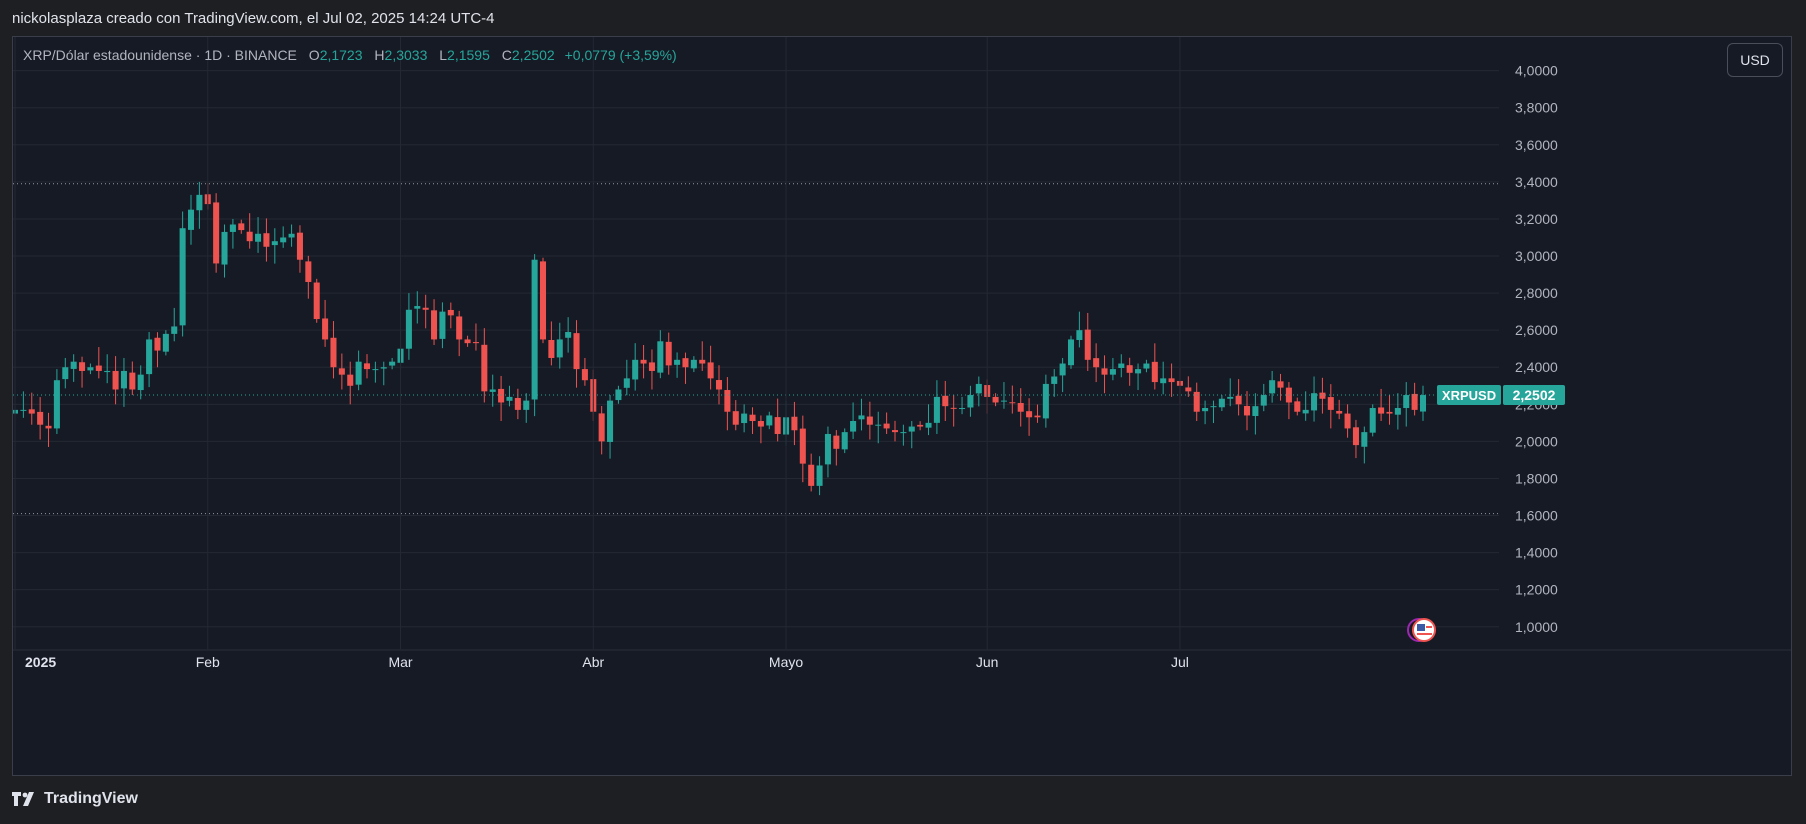 Image resolution: width=1806 pixels, height=824 pixels. What do you see at coordinates (1536, 367) in the screenshot?
I see `y-tick-label: 2,4000` at bounding box center [1536, 367].